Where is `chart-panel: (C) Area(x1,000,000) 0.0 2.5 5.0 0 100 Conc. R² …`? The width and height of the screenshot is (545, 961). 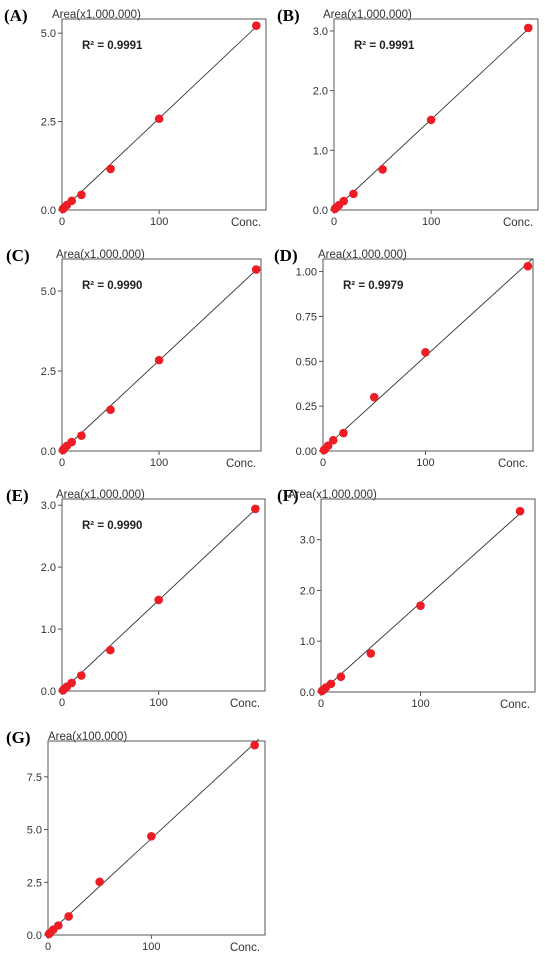
chart-panel: (C) Area(x1,000,000) 0.0 2.5 5.0 0 100 Conc. R² … is located at coordinates (136, 359).